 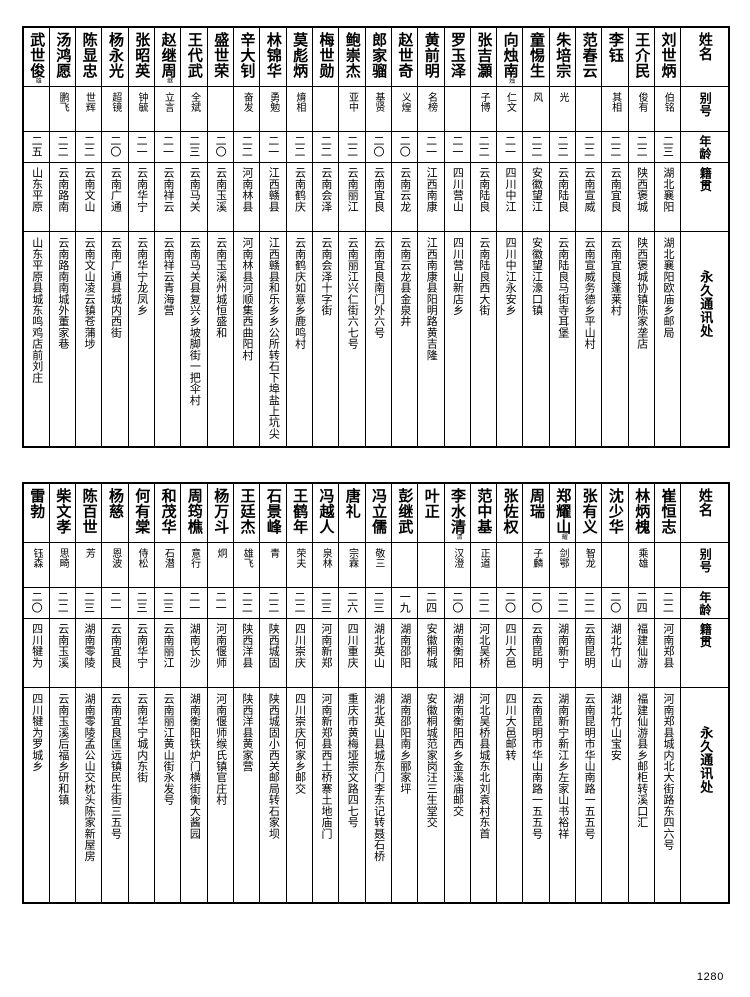 What do you see at coordinates (510, 196) in the screenshot?
I see `cell-native: 四川中江` at bounding box center [510, 196].